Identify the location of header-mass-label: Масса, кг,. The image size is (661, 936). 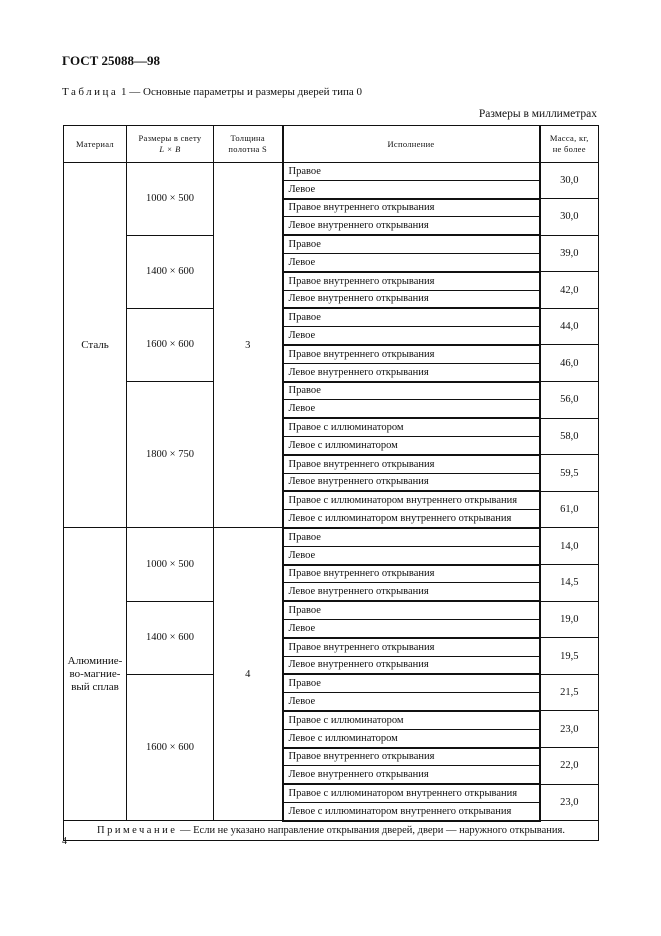
(569, 138).